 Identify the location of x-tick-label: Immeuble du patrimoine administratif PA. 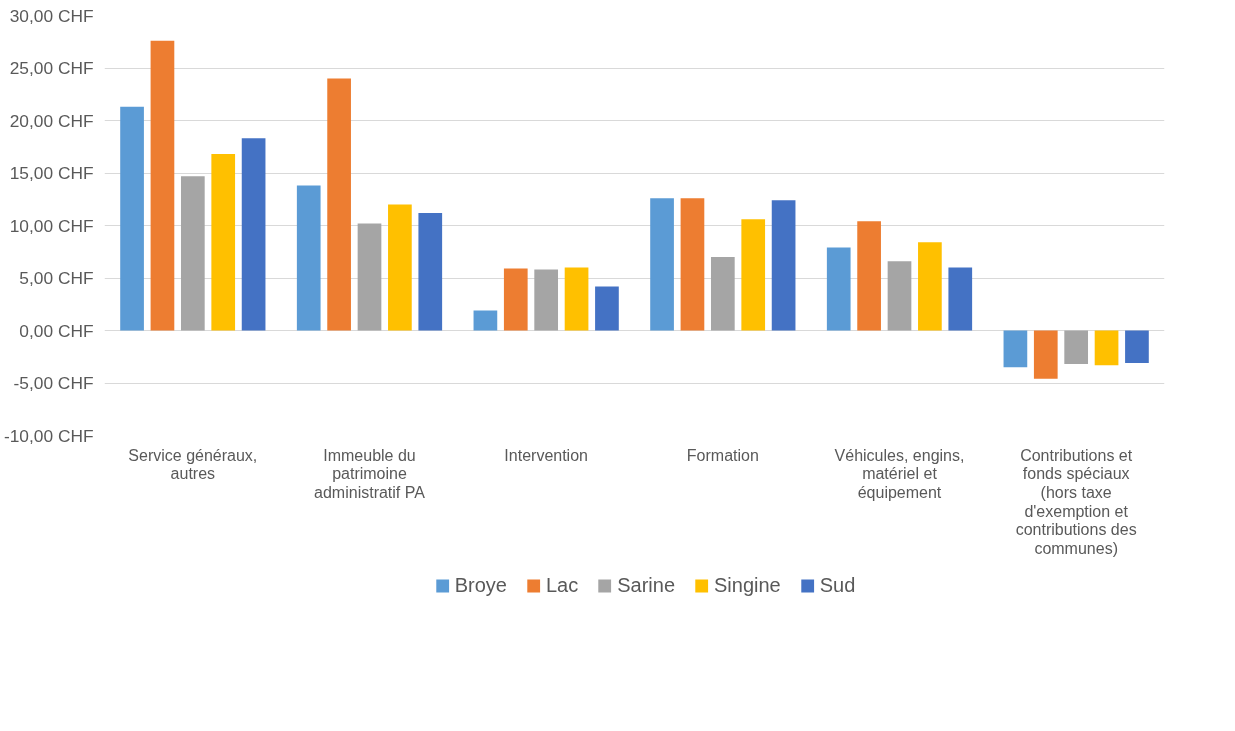
(370, 473).